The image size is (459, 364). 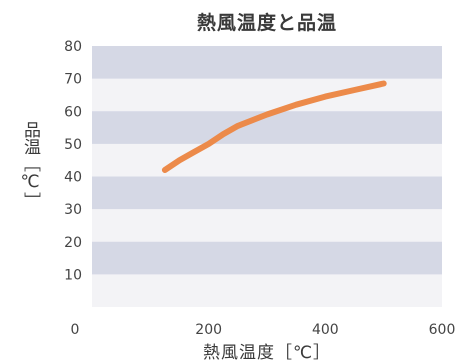 What do you see at coordinates (73, 210) in the screenshot?
I see `y-tick-label: 30` at bounding box center [73, 210].